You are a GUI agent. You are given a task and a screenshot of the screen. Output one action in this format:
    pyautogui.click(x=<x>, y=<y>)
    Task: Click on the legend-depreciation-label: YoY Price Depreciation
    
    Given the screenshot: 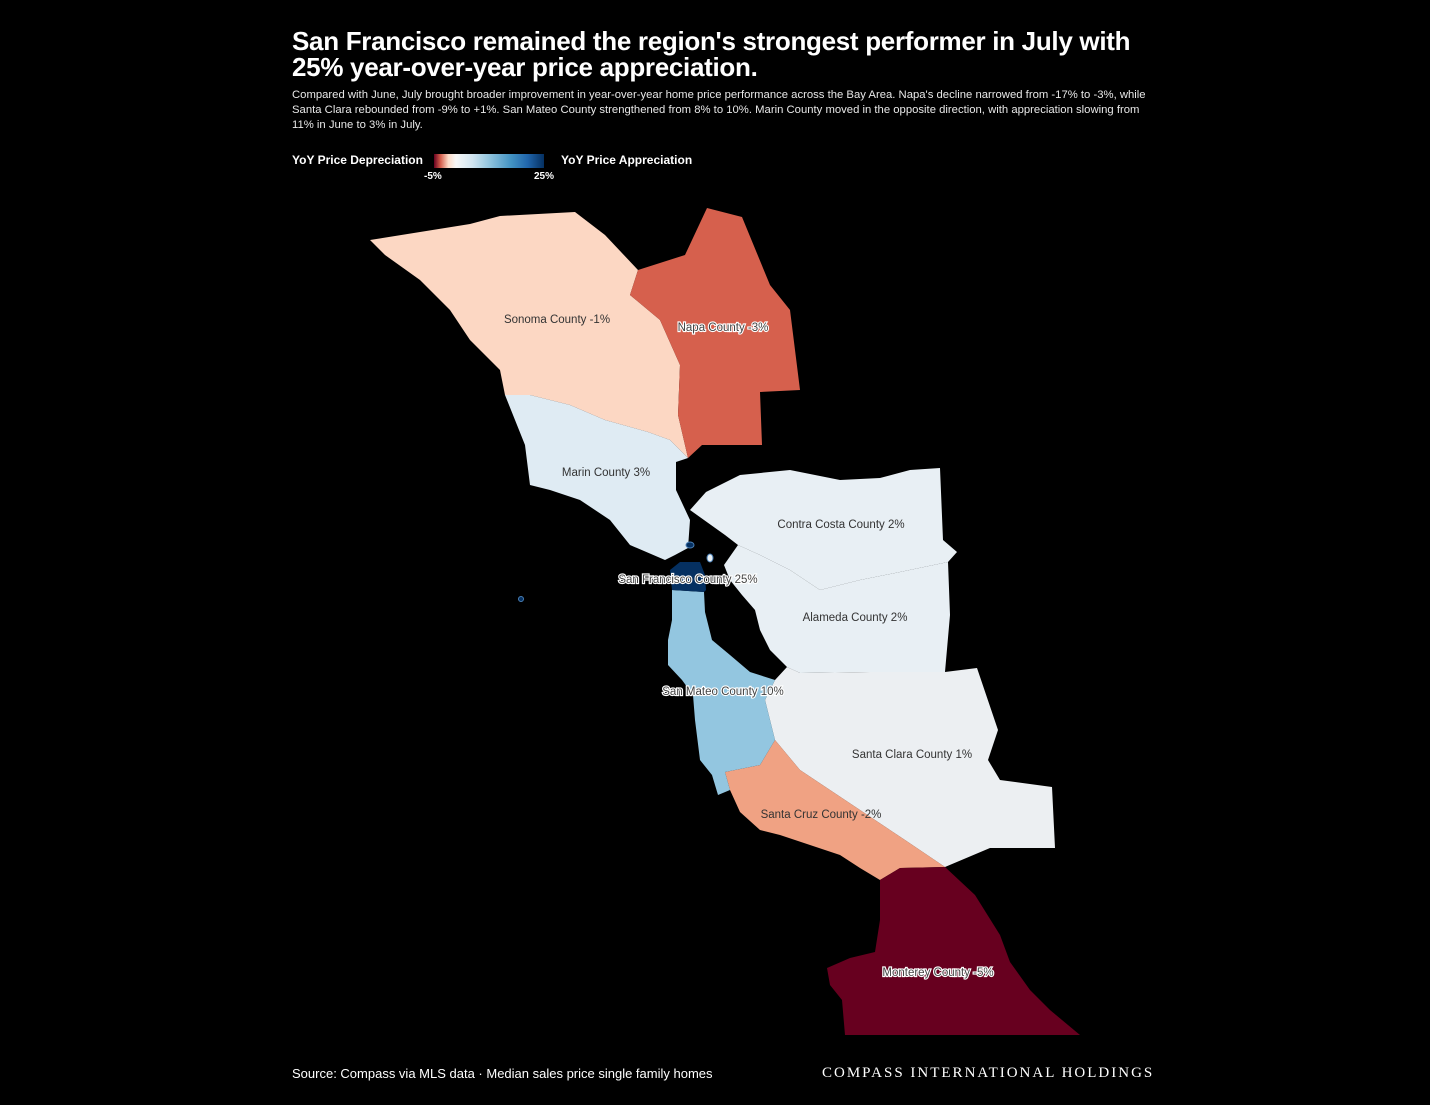 What is the action you would take?
    pyautogui.click(x=357, y=160)
    